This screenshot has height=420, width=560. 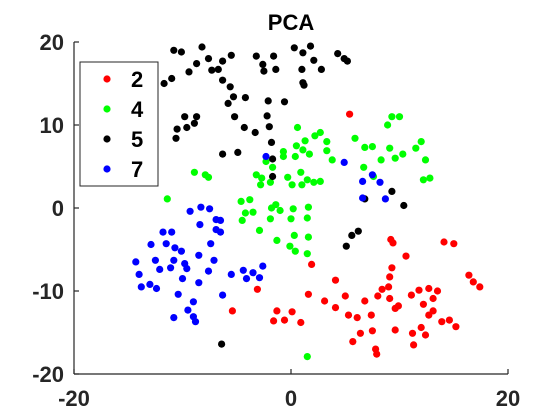 I want to click on legend-label-2: 2, so click(x=137, y=79).